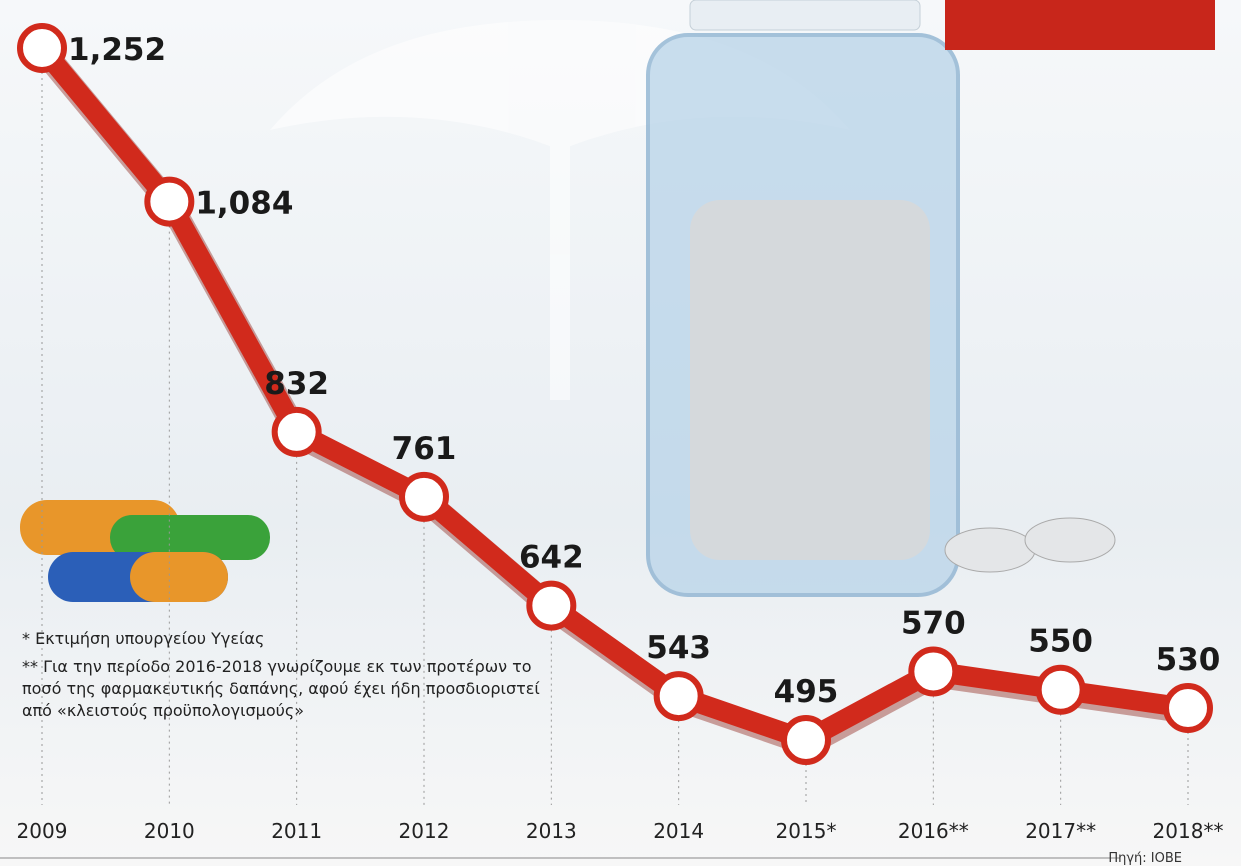 The width and height of the screenshot is (1241, 866). What do you see at coordinates (296, 384) in the screenshot?
I see `value-label: 832` at bounding box center [296, 384].